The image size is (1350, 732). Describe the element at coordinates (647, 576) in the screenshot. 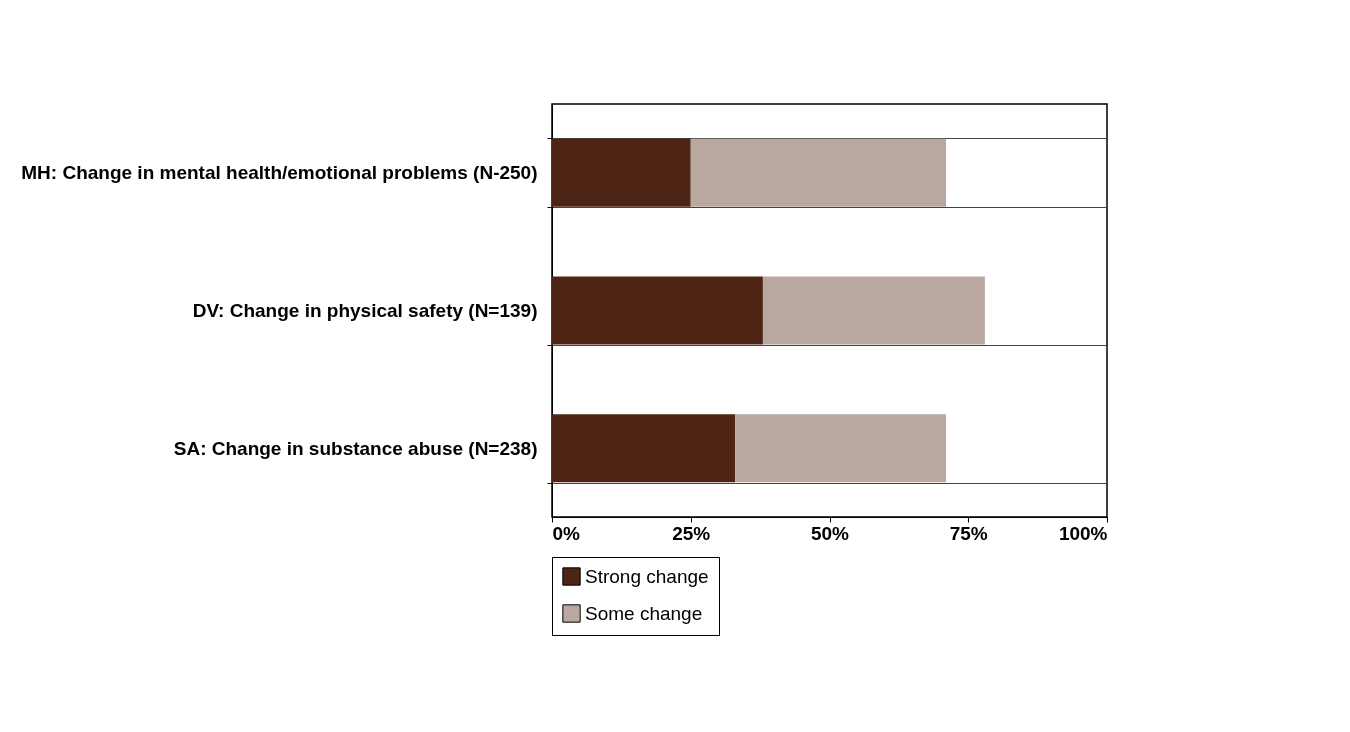

I see `legend-label: Strong change` at that location.